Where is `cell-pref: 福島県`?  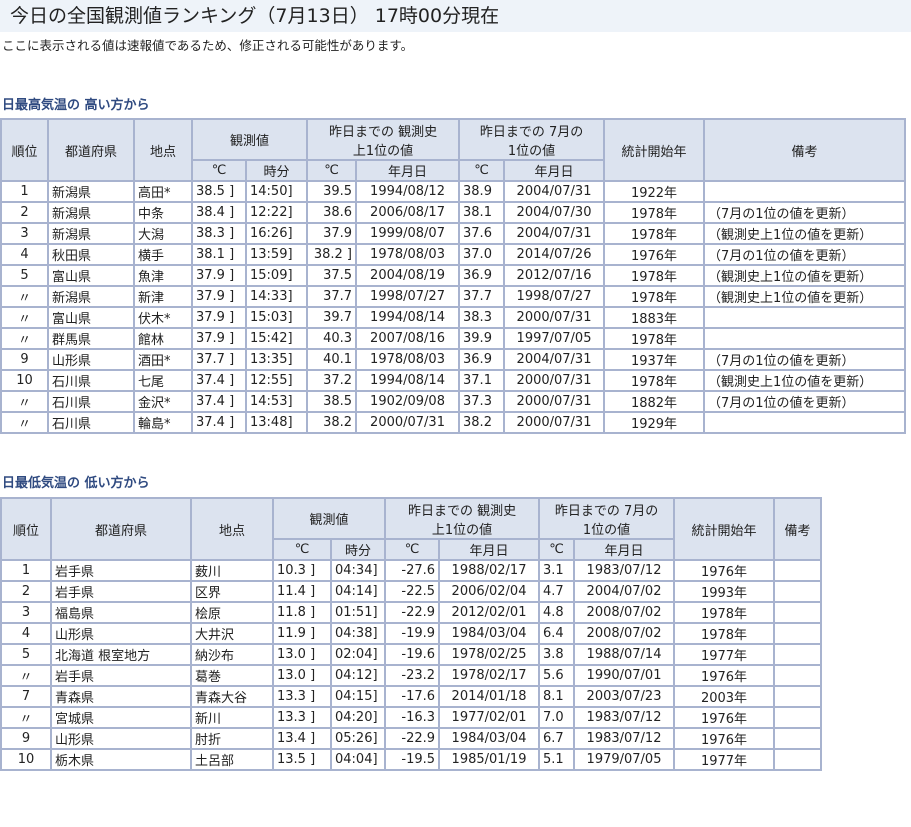 cell-pref: 福島県 is located at coordinates (121, 612).